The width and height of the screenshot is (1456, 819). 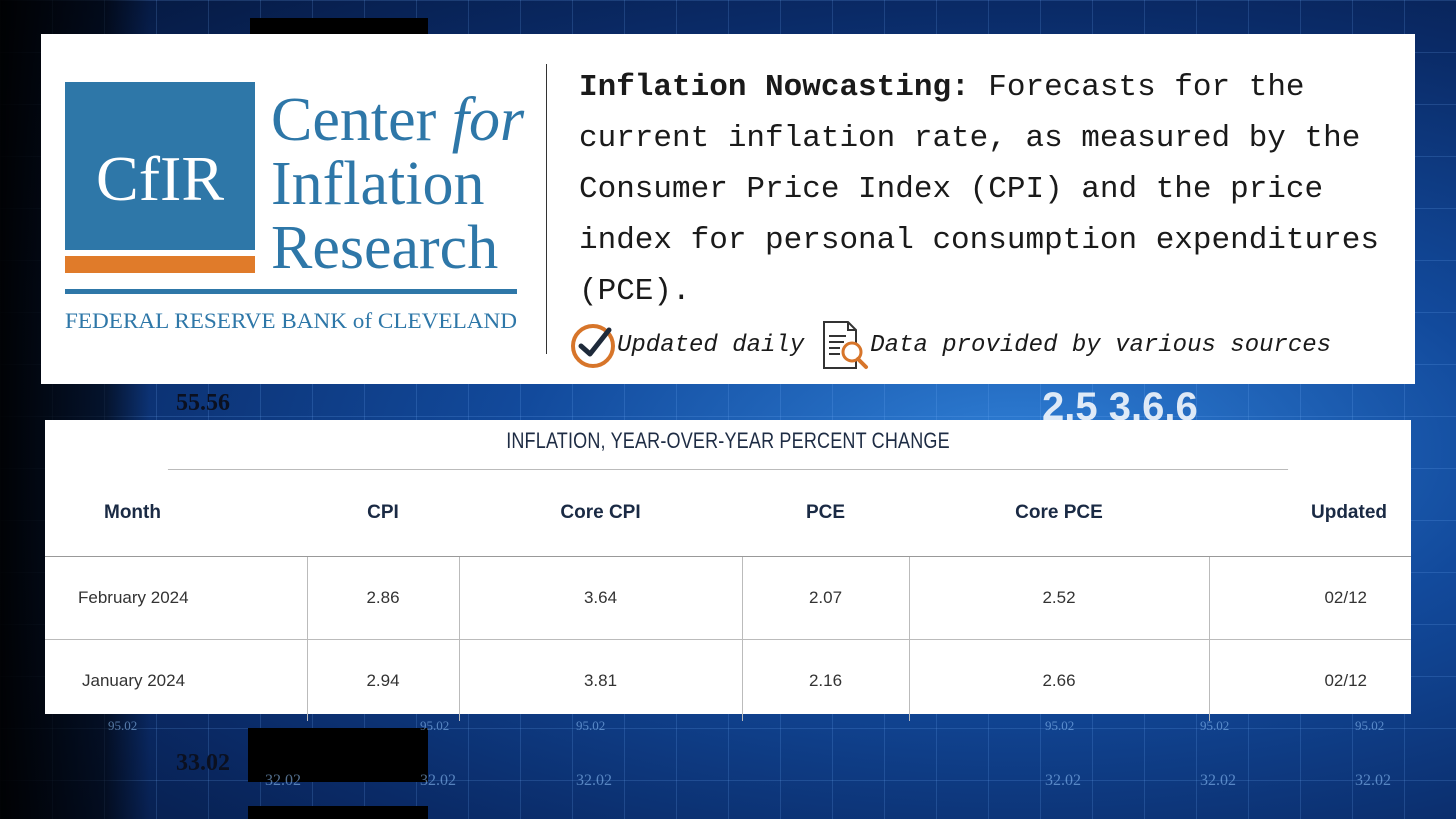 What do you see at coordinates (291, 320) in the screenshot?
I see `logo-subtitle: FEDERAL RESERVE BANK of CLEVELAND` at bounding box center [291, 320].